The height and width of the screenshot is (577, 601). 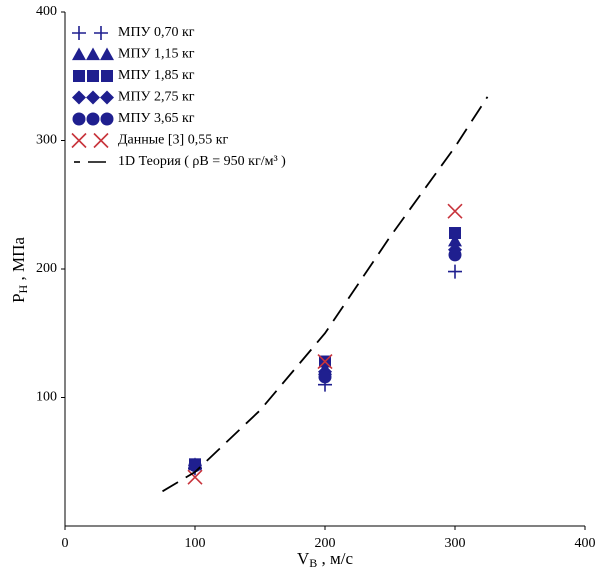 What do you see at coordinates (173, 140) in the screenshot?
I see `legend-label: Данные [3] 0,55 кг` at bounding box center [173, 140].